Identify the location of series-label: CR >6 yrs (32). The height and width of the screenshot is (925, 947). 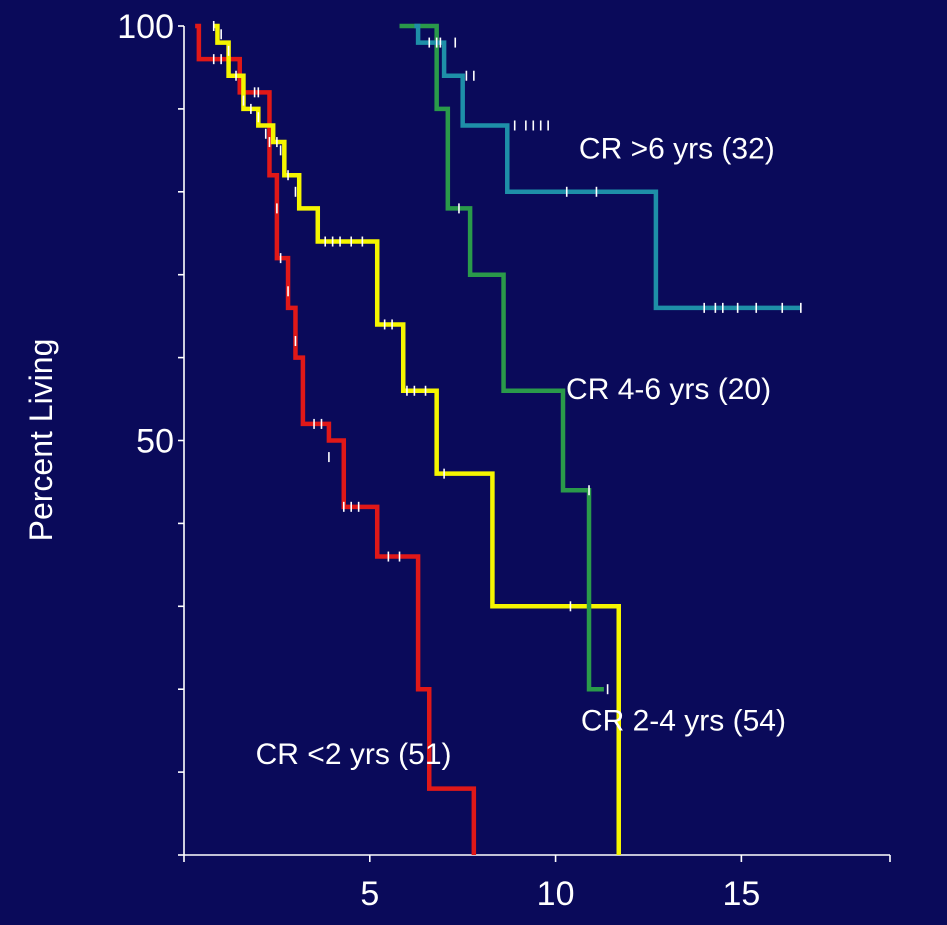
(677, 149).